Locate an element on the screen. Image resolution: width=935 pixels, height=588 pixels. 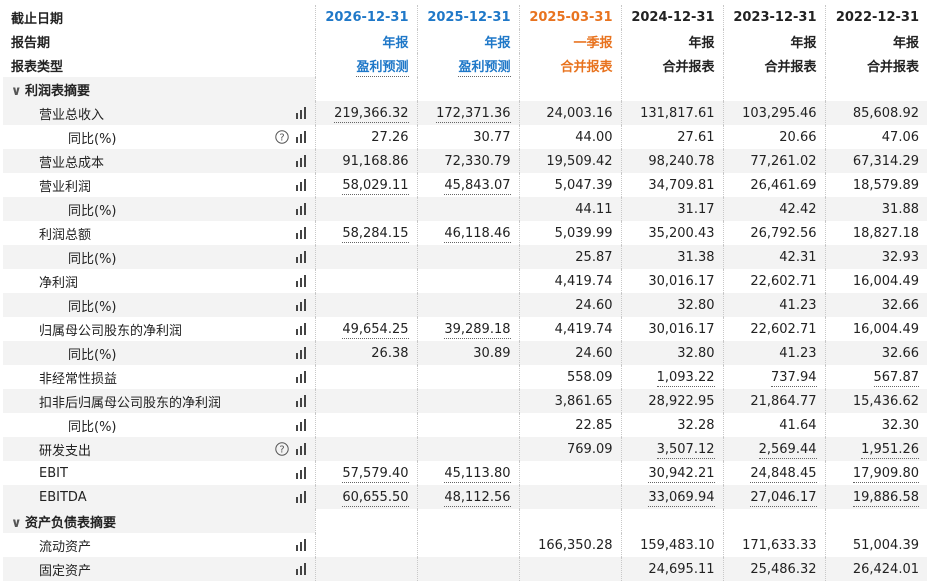
value-cell: 1,951.26 is located at coordinates (875, 449).